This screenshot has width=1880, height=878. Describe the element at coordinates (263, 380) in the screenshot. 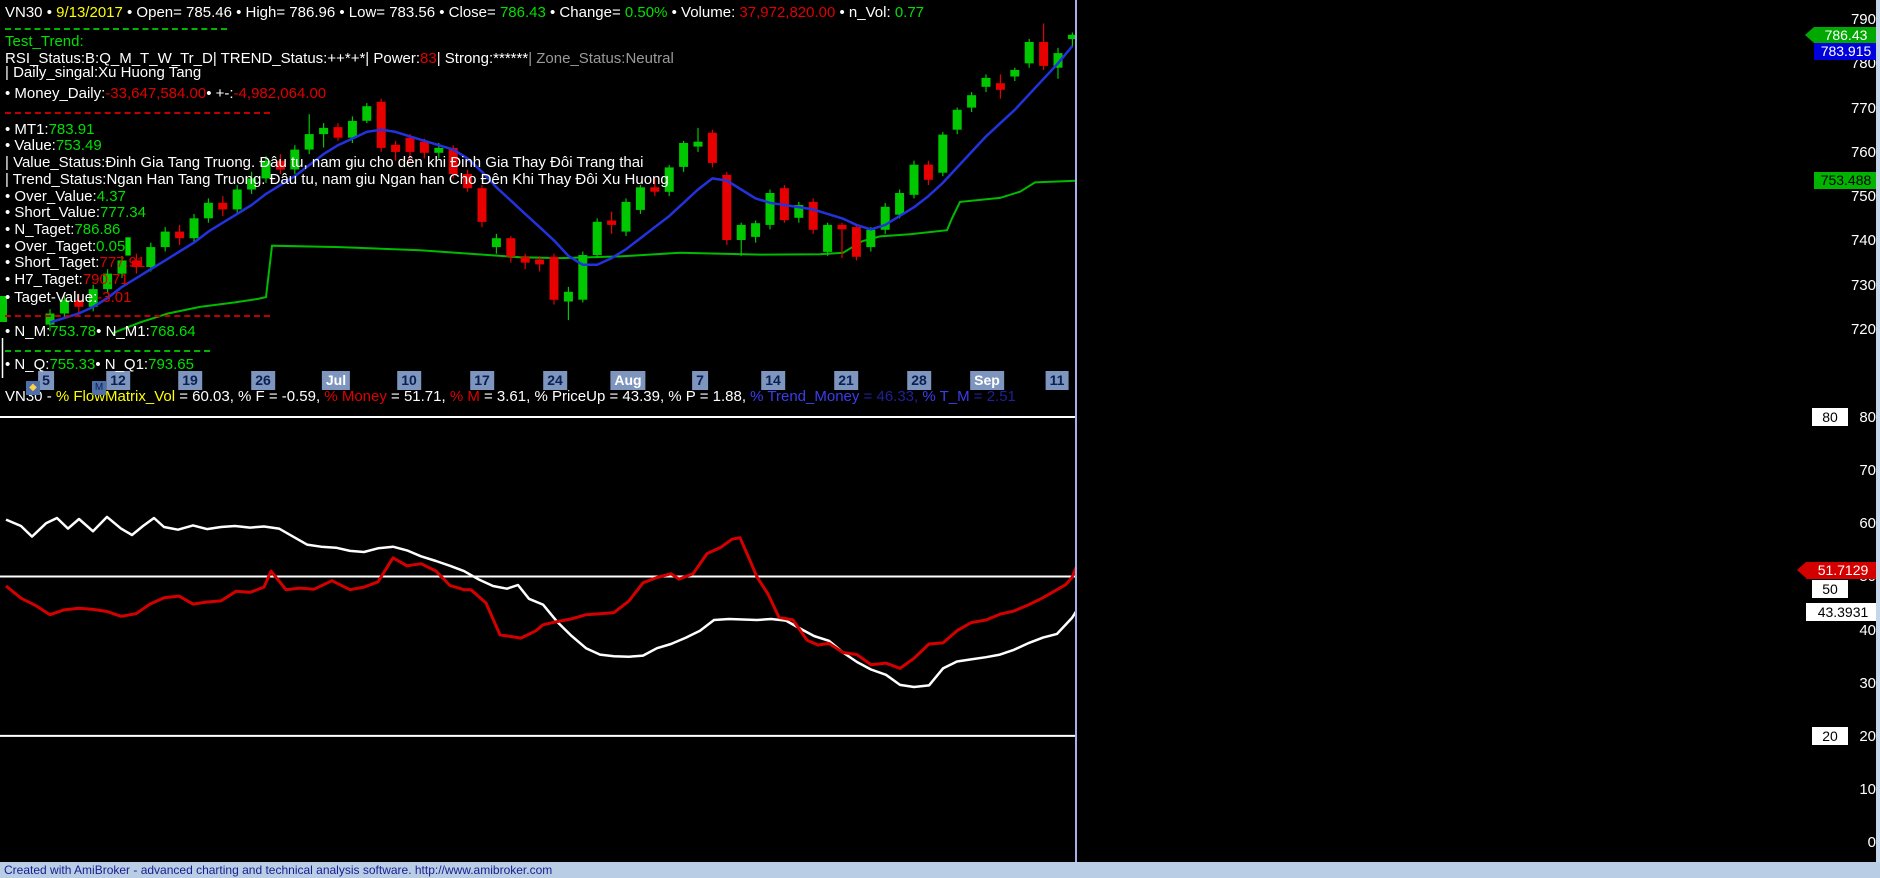

I see `x-axis-label-26: 26` at that location.